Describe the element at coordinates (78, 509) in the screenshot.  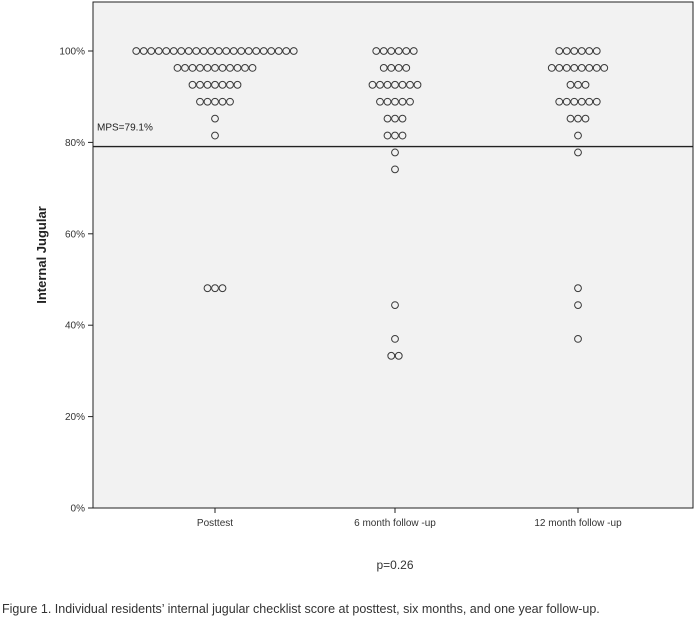
I see `y-tick-label: 0%` at that location.